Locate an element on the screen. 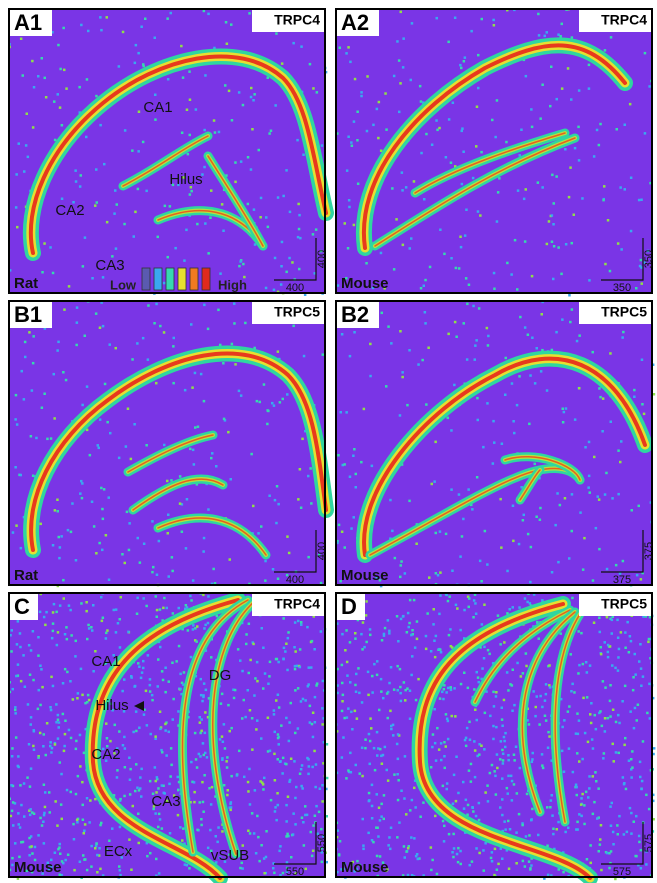  gene-label: TRPC4 is located at coordinates (624, 20).